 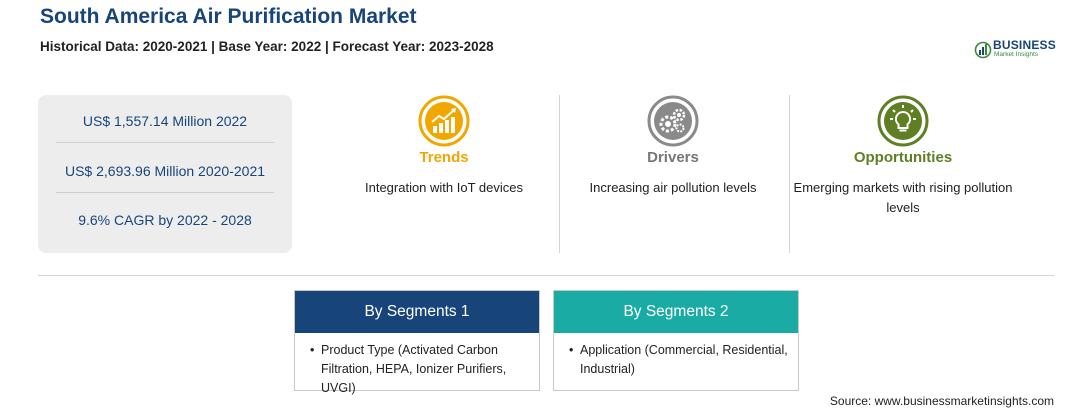 I want to click on logo-brand-subtext: Market Insights, so click(x=1016, y=54).